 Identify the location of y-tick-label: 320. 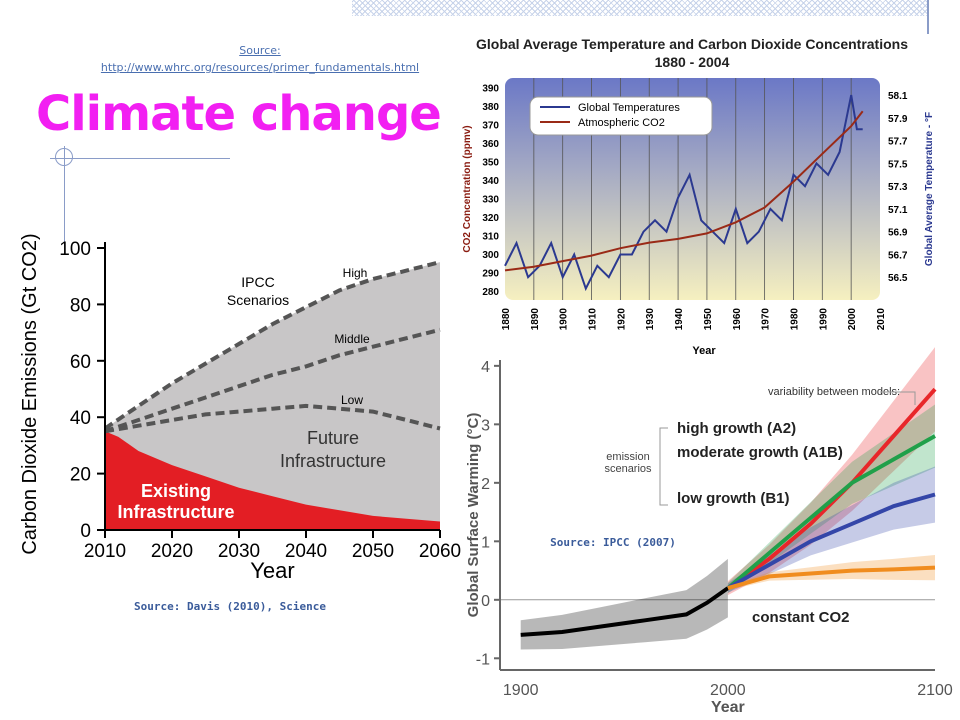
(490, 218).